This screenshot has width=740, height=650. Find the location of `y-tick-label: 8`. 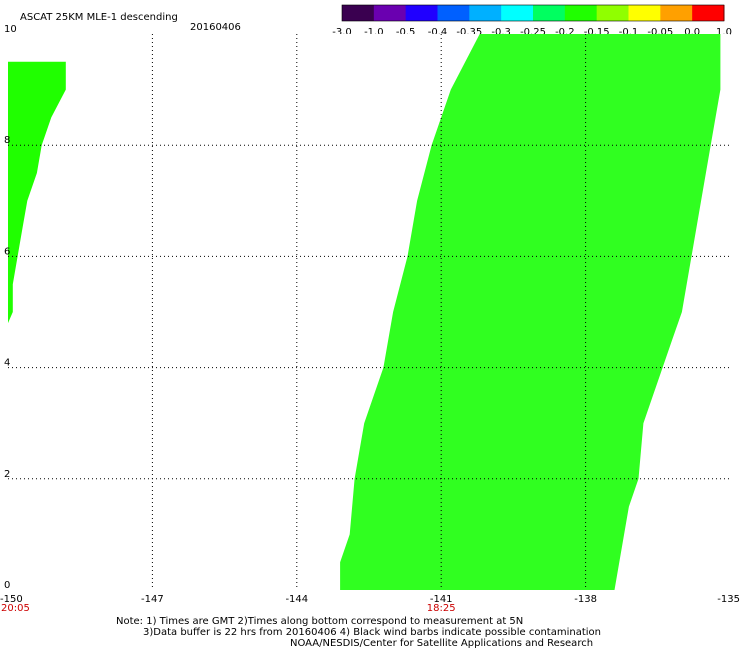

y-tick-label: 8 is located at coordinates (7, 140).